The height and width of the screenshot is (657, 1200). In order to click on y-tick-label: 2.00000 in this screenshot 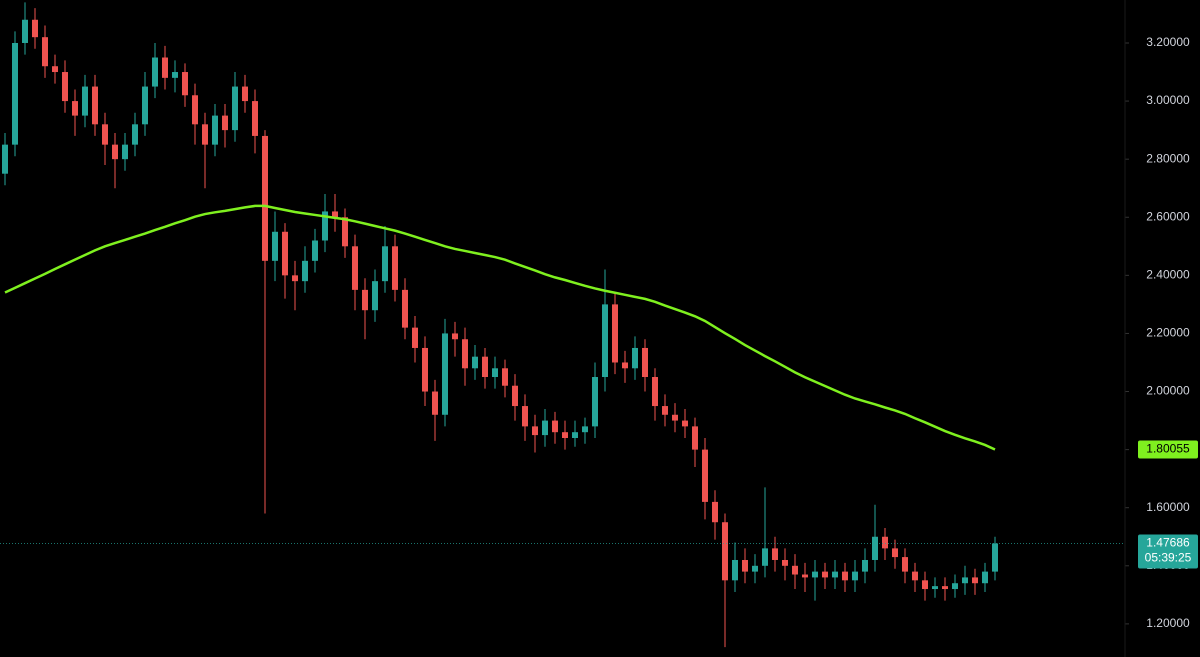, I will do `click(1168, 391)`.